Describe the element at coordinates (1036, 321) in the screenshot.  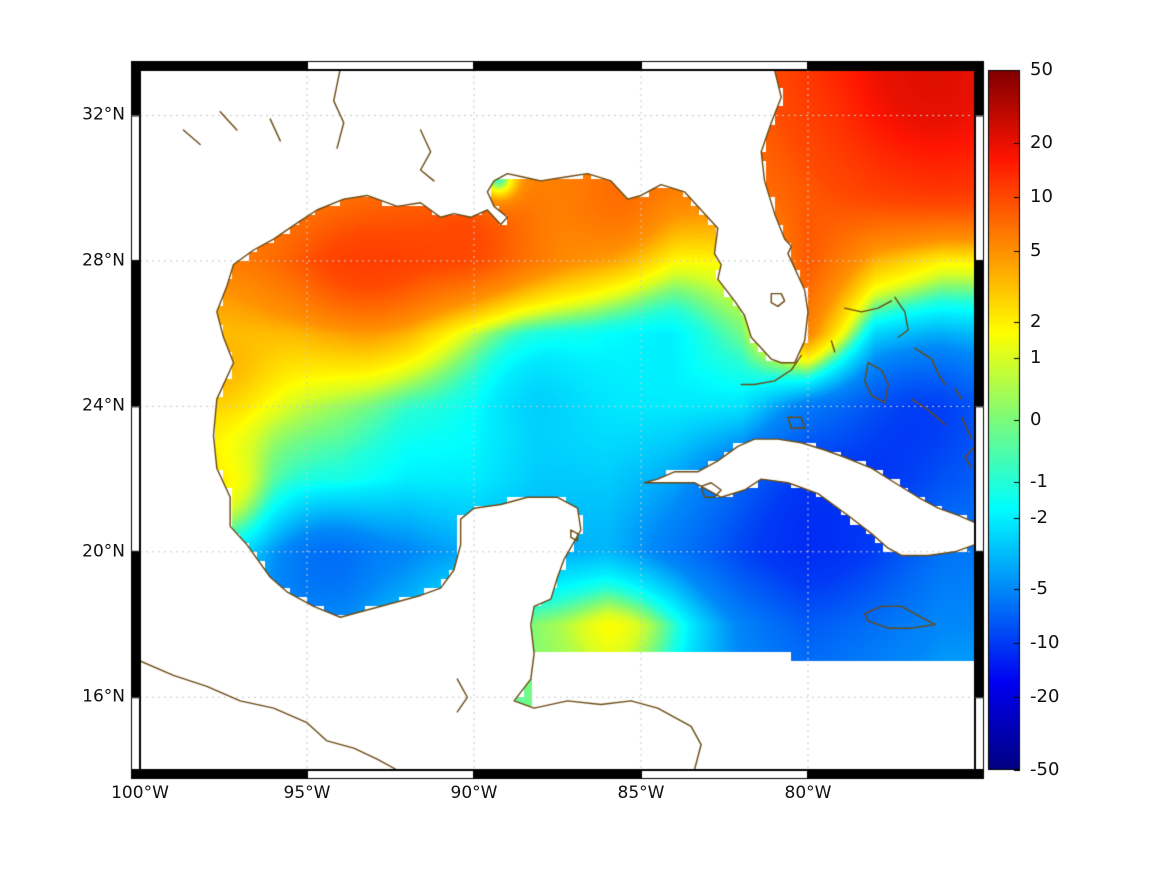
I see `colorbar-tick-label: 2` at that location.